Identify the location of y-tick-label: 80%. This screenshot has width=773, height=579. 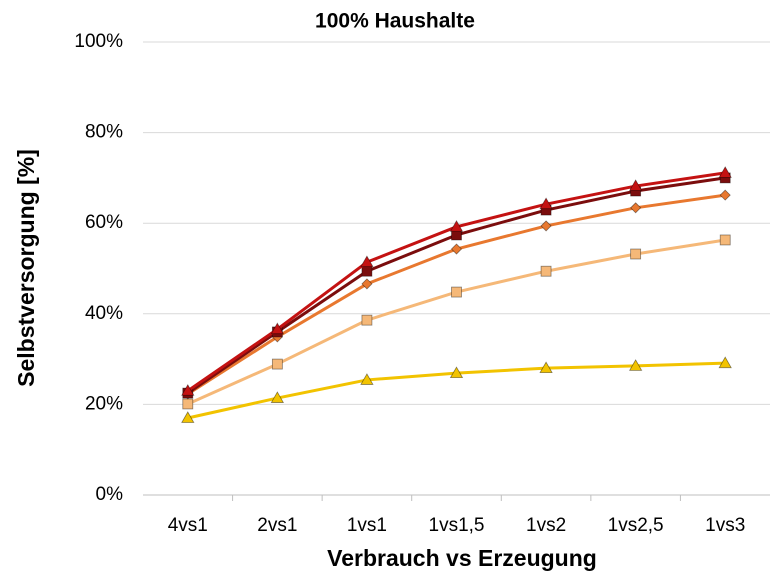
(104, 132).